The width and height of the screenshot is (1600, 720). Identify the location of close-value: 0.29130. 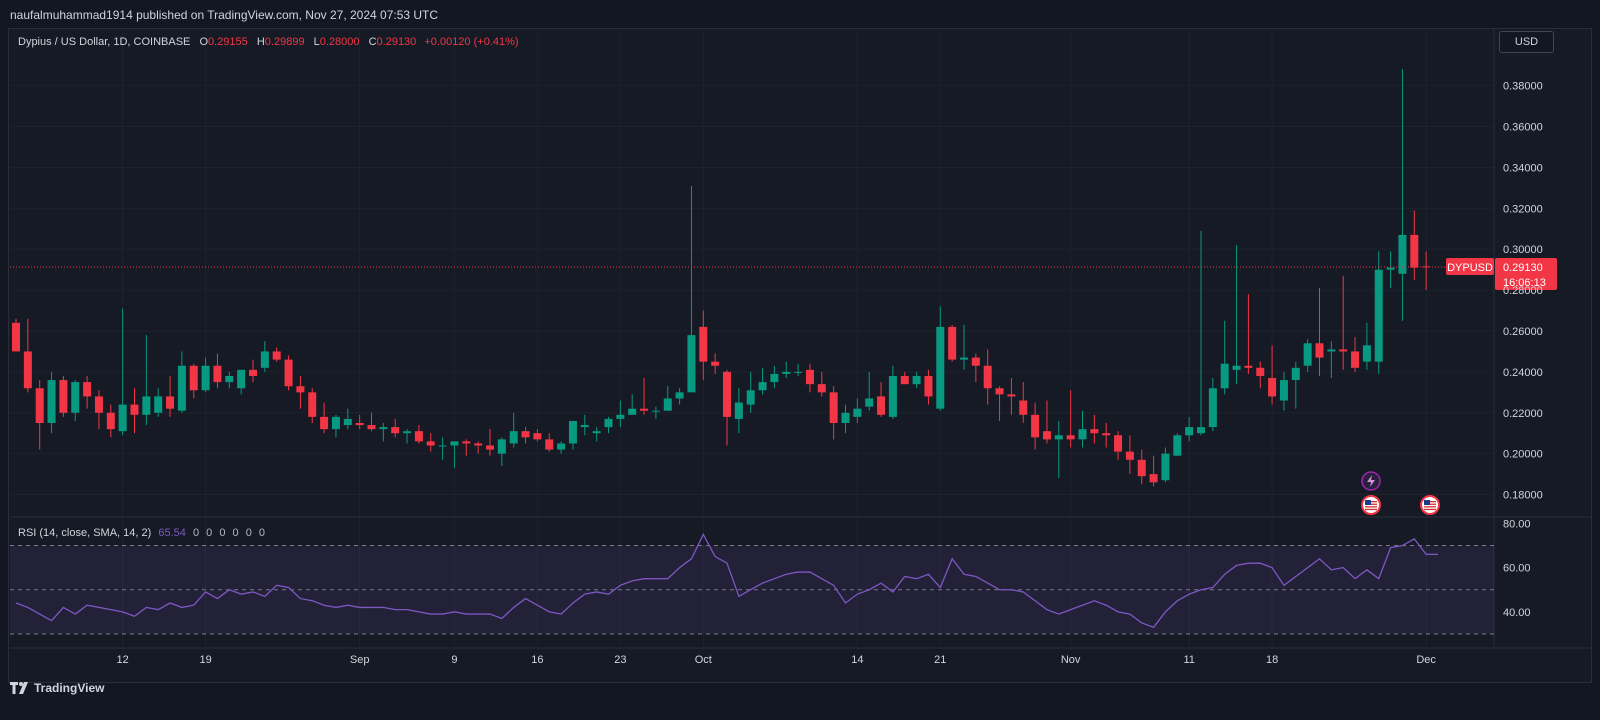
(396, 42).